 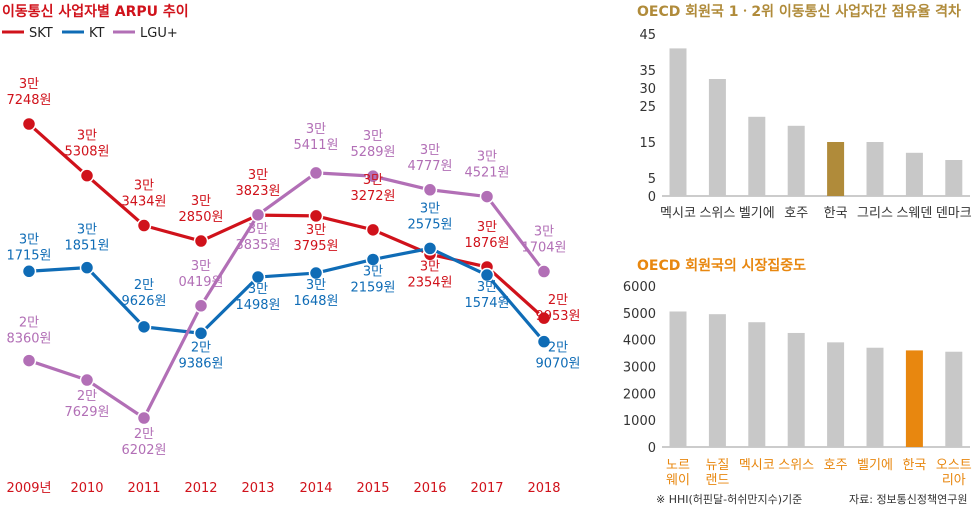 I want to click on data-label-line2: 6202원, so click(x=143, y=450).